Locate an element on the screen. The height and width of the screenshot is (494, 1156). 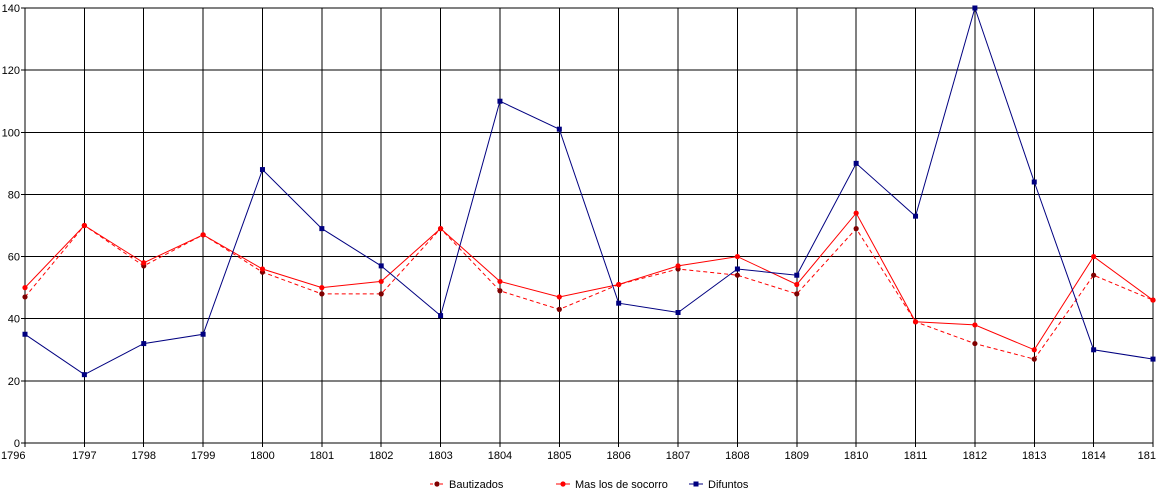
legend-item: Difuntos is located at coordinates (719, 485).